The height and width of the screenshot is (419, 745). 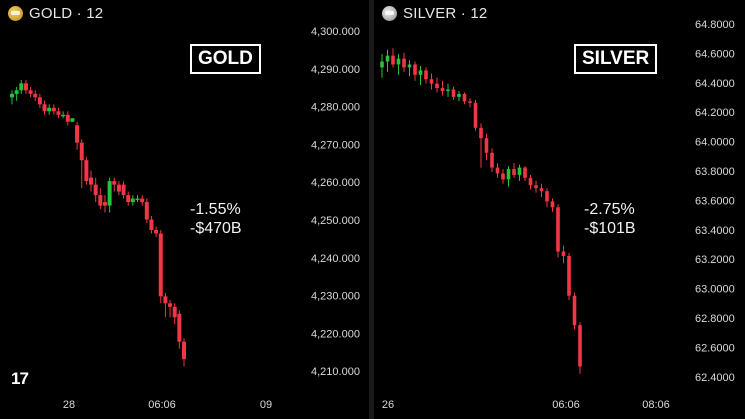 I want to click on silver-y-tick-label: 64.8000, so click(x=715, y=25).